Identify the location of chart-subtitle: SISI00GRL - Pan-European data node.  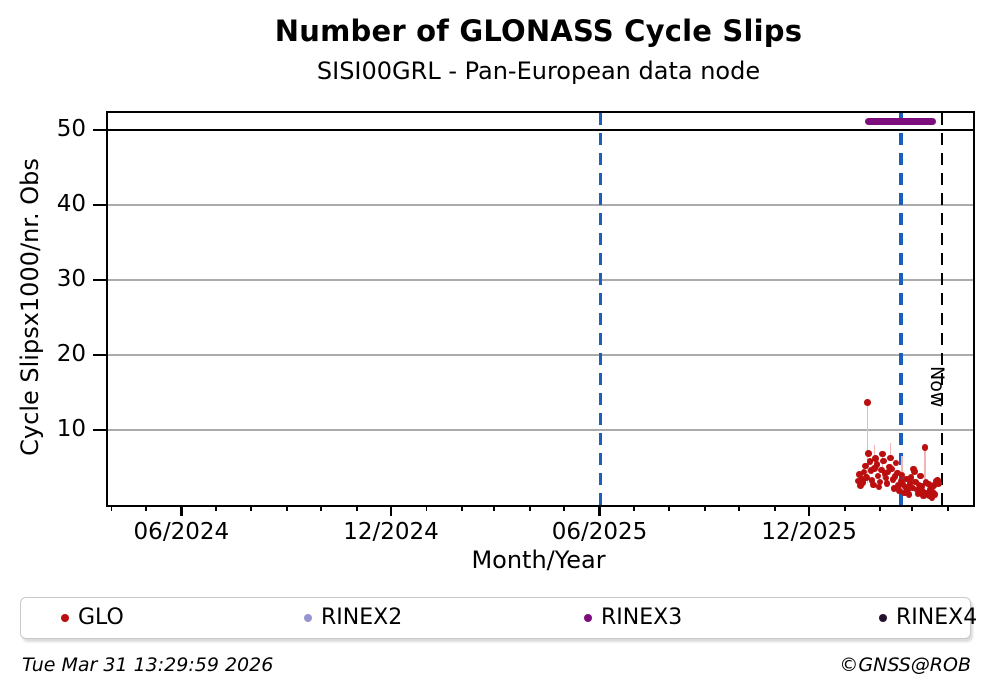
(538, 71).